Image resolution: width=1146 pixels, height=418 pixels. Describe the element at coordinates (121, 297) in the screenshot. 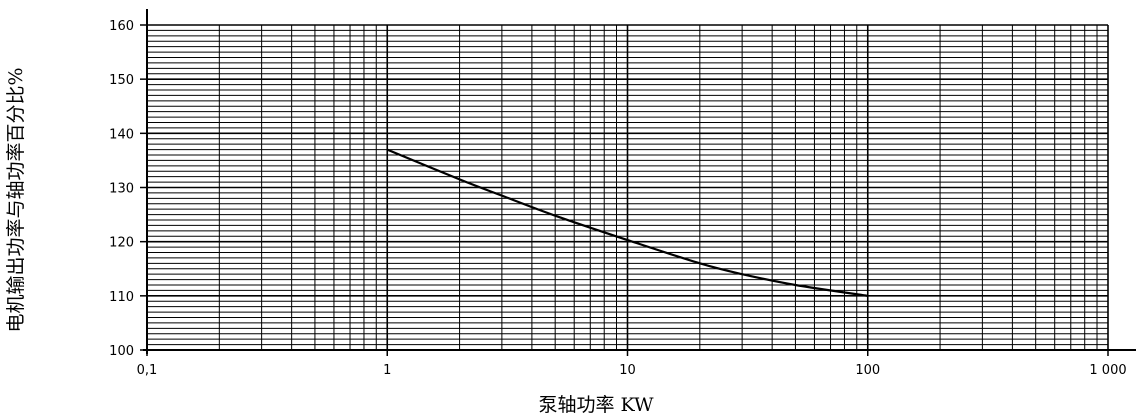

I see `y-tick-label: 110` at that location.